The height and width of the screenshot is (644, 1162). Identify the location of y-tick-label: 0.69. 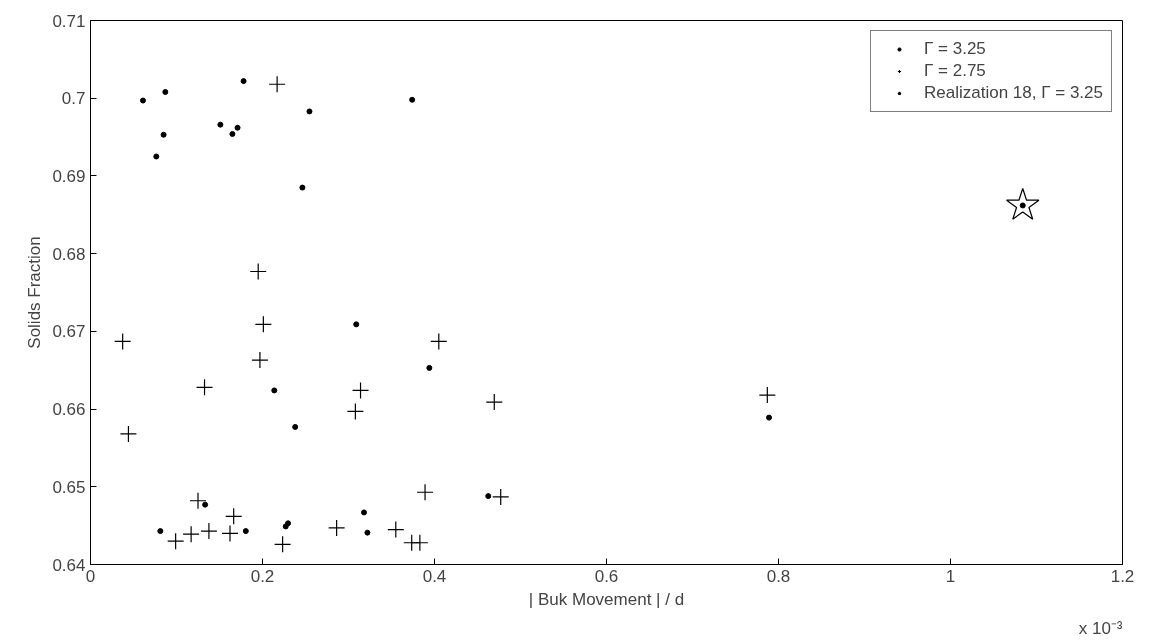
(69, 176).